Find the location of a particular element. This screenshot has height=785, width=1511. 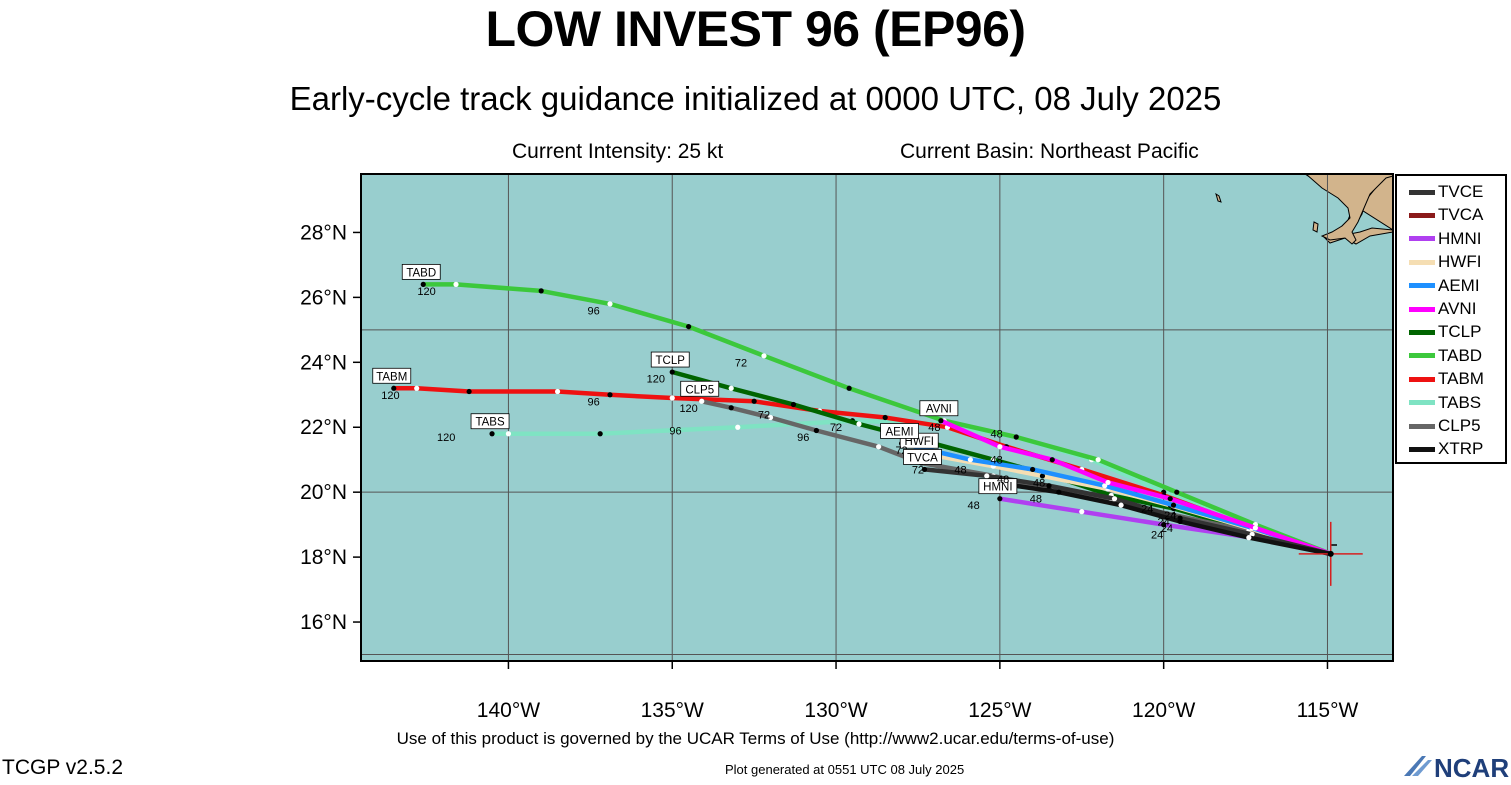

version-label: TCGP v2.5.2 is located at coordinates (62, 767).